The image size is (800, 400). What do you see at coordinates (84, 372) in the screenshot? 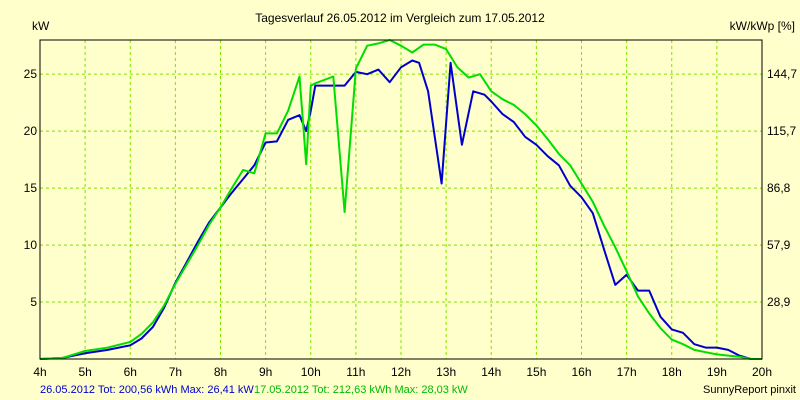
I see `x-tick-label: 5h` at bounding box center [84, 372].